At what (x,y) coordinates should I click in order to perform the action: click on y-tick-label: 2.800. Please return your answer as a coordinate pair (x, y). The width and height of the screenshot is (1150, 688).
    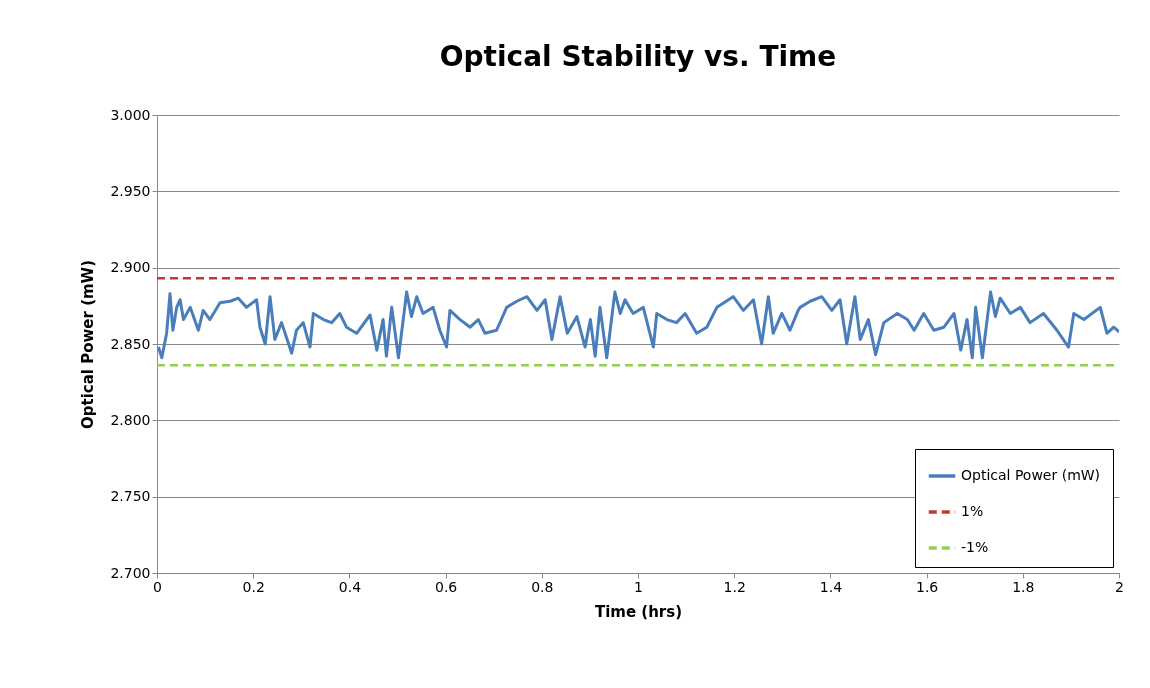
    Looking at the image, I should click on (130, 419).